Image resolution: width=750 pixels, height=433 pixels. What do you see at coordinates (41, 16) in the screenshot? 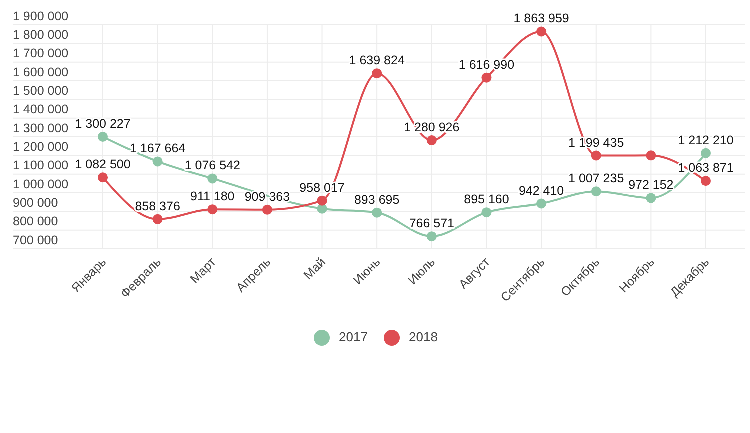
I see `y-tick-label: 1 900 000` at bounding box center [41, 16].